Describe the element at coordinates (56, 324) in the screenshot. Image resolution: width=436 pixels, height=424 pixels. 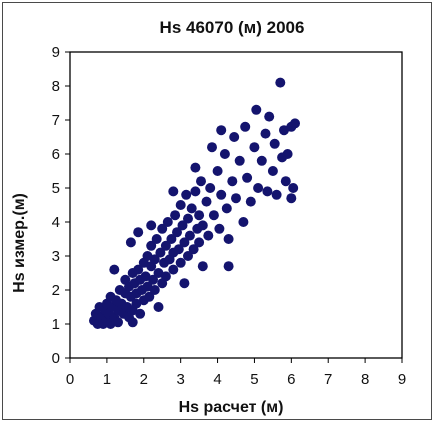
I see `y-tick-label: 1` at that location.